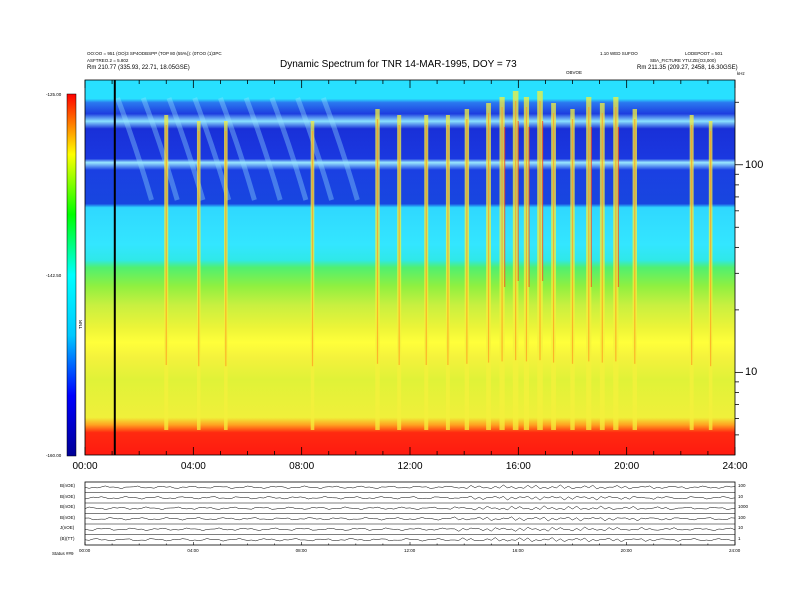 This screenshot has width=792, height=612. What do you see at coordinates (54, 275) in the screenshot?
I see `colorbar-label-mid: -142.50` at bounding box center [54, 275].